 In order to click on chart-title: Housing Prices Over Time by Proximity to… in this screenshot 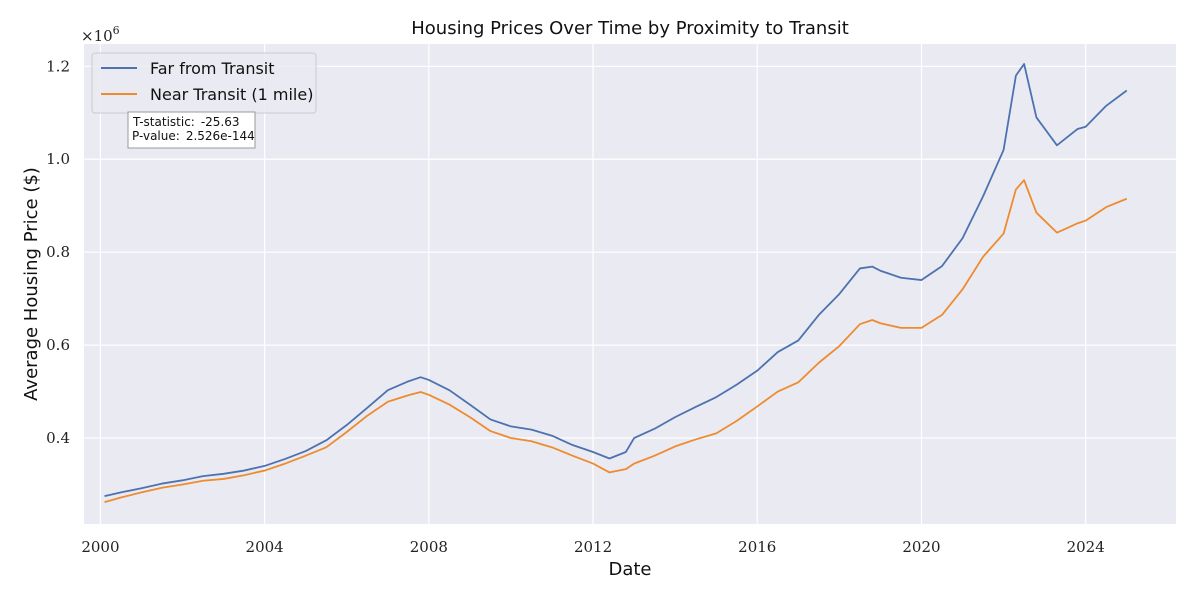, I will do `click(630, 28)`.